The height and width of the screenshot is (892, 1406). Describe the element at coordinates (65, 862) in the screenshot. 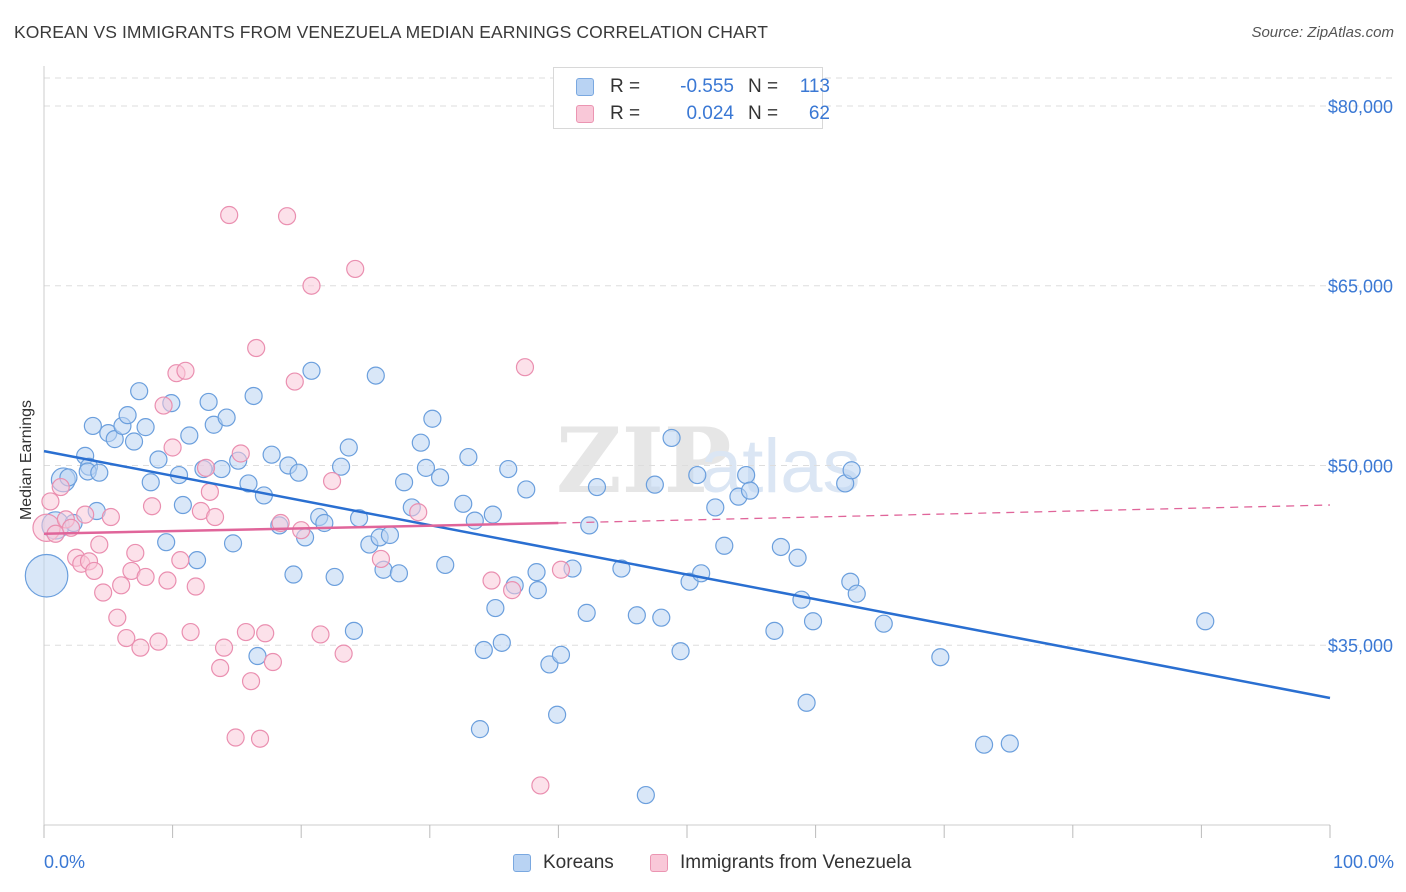

I see `x-tick-label-min: 0.0%` at that location.